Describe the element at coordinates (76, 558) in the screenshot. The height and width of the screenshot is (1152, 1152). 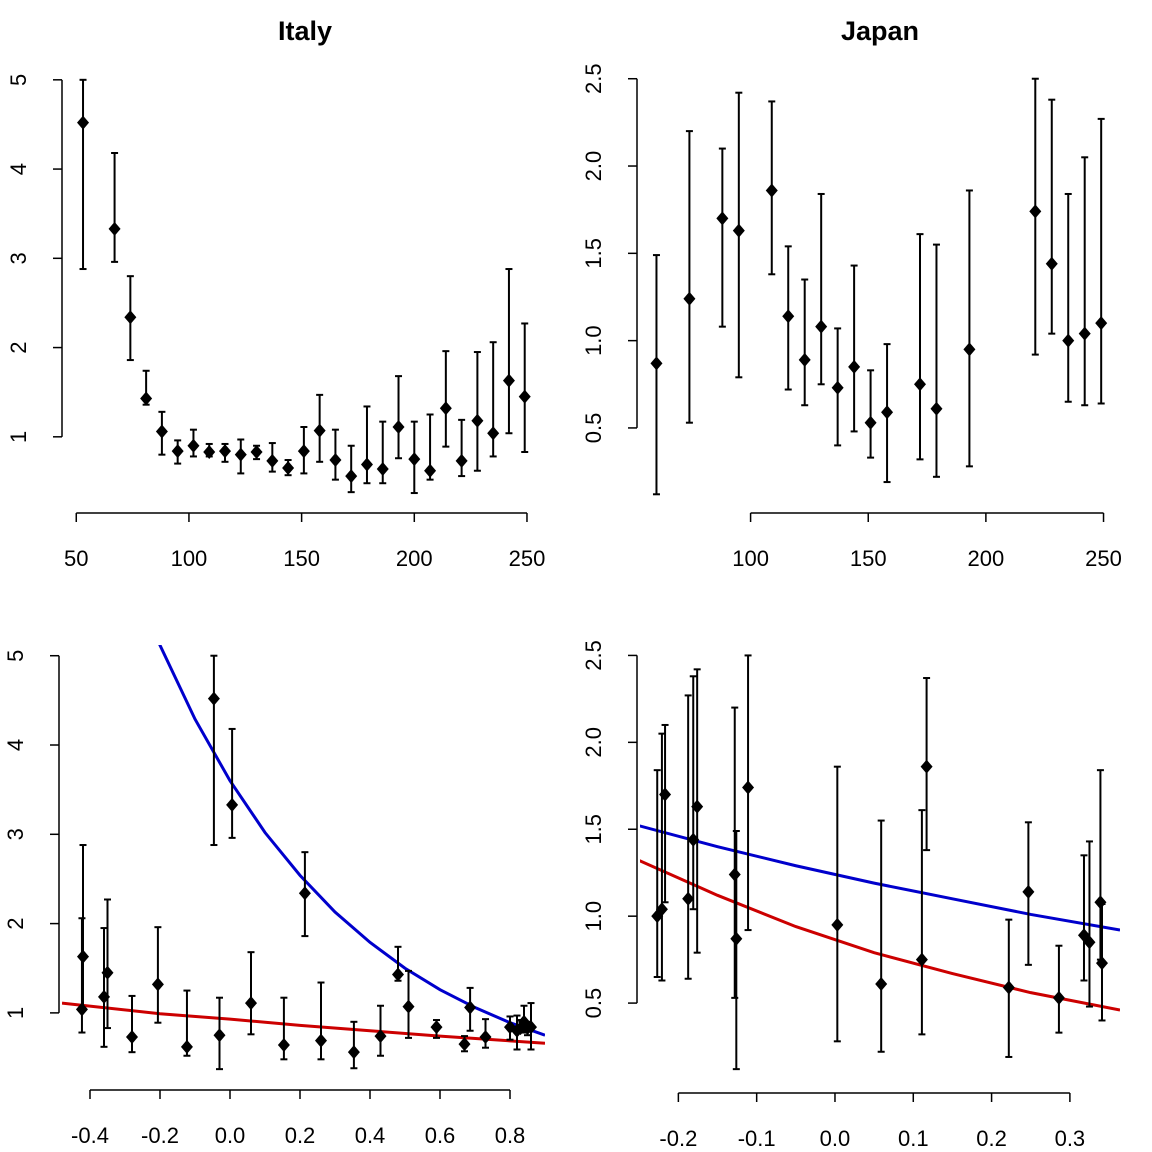
I see `x-tick-label: 50` at that location.